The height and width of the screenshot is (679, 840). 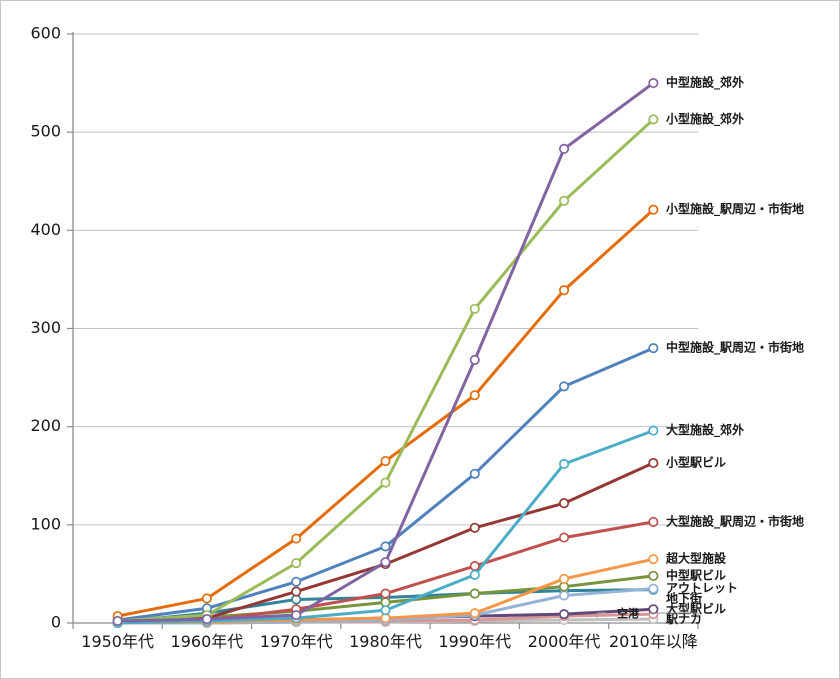 What do you see at coordinates (696, 574) in the screenshot?
I see `series-label: 中型駅ビル` at bounding box center [696, 574].